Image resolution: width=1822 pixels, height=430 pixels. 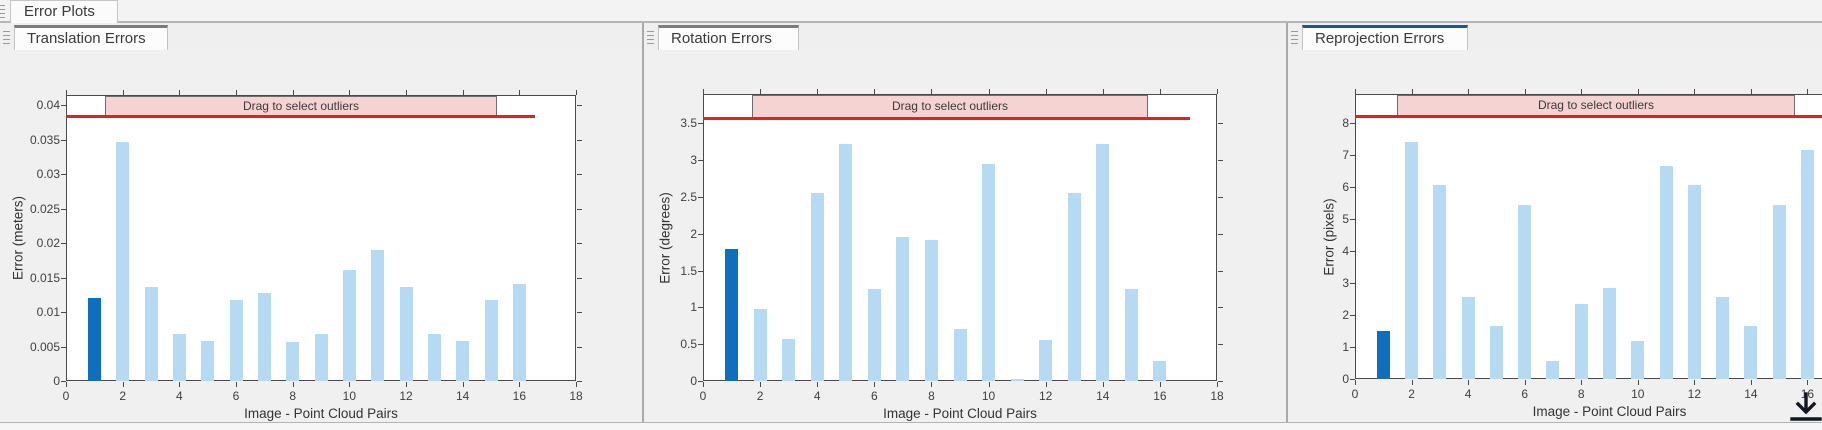 I want to click on x-tick-label: 10, so click(x=1638, y=394).